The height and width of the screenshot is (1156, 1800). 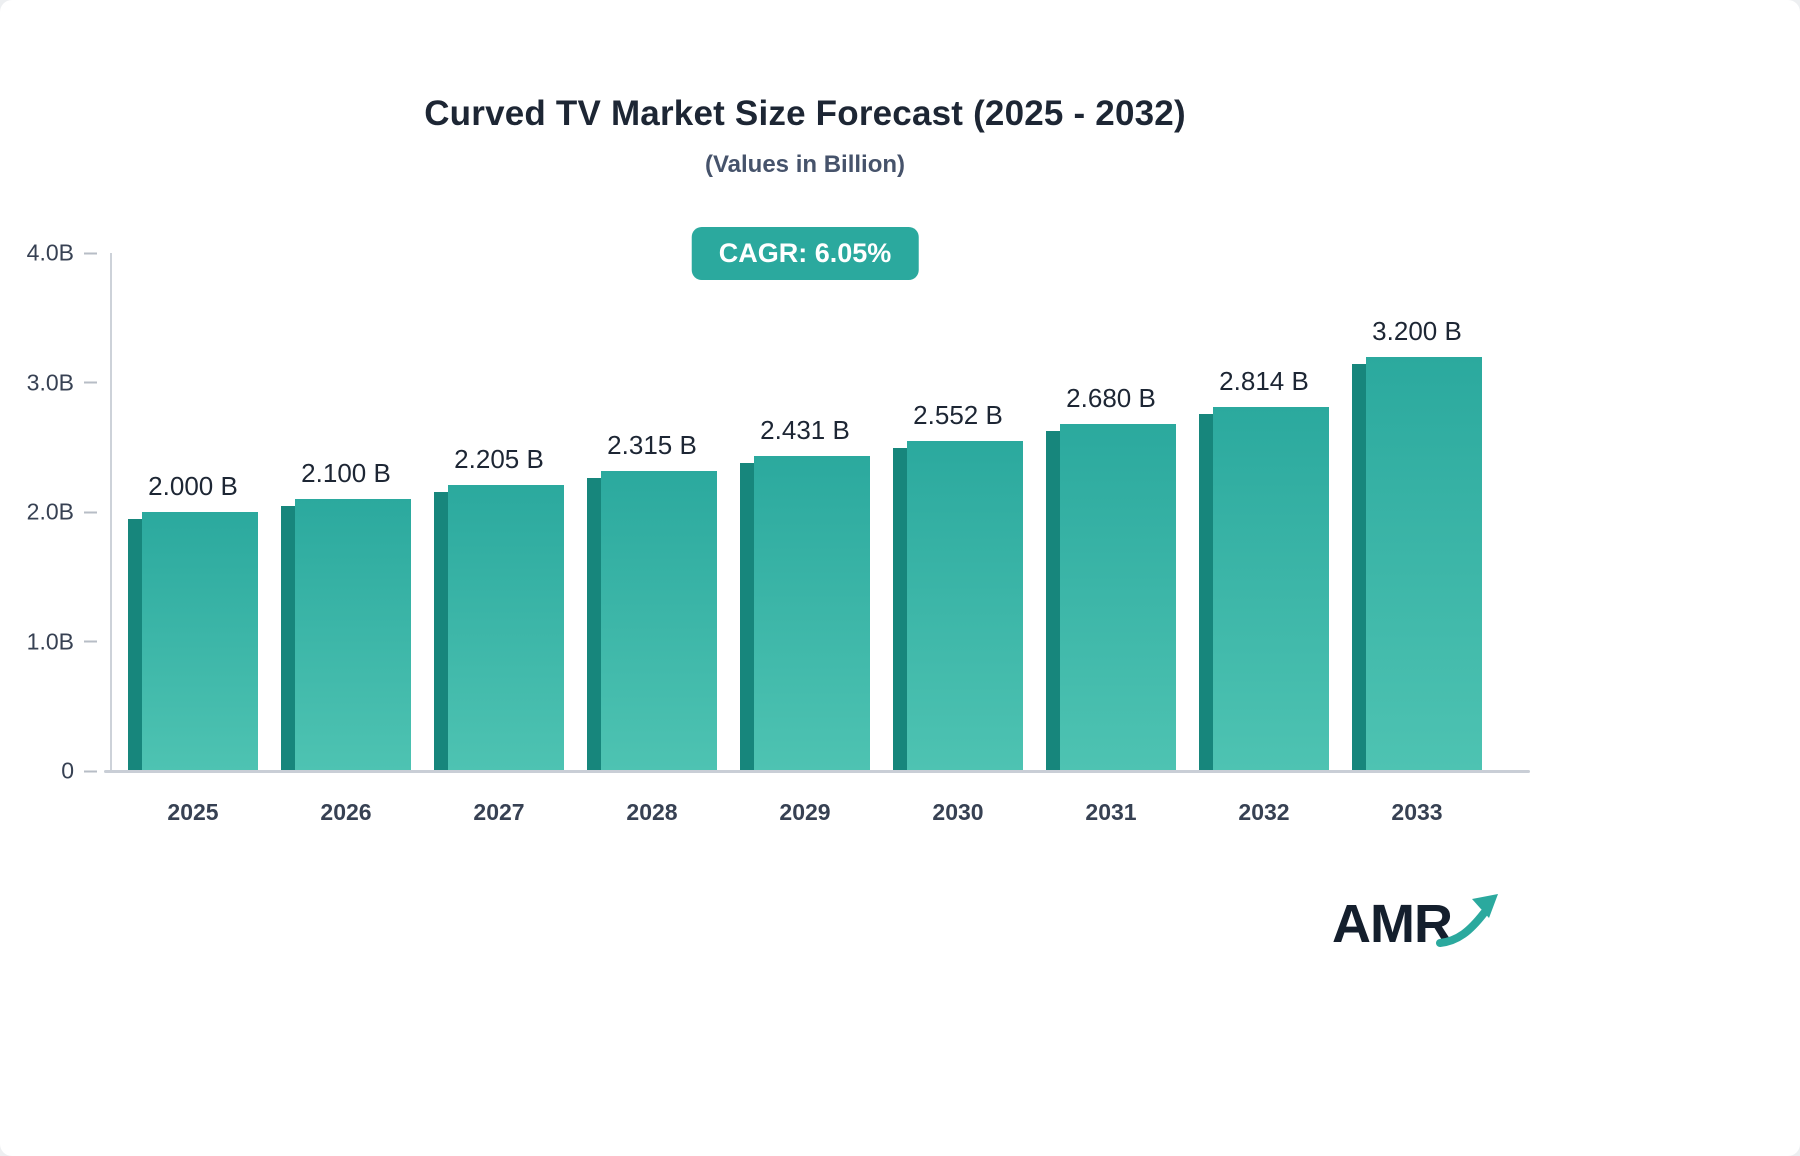 I want to click on bar-group: 2.814 B 2032, so click(x=1264, y=595).